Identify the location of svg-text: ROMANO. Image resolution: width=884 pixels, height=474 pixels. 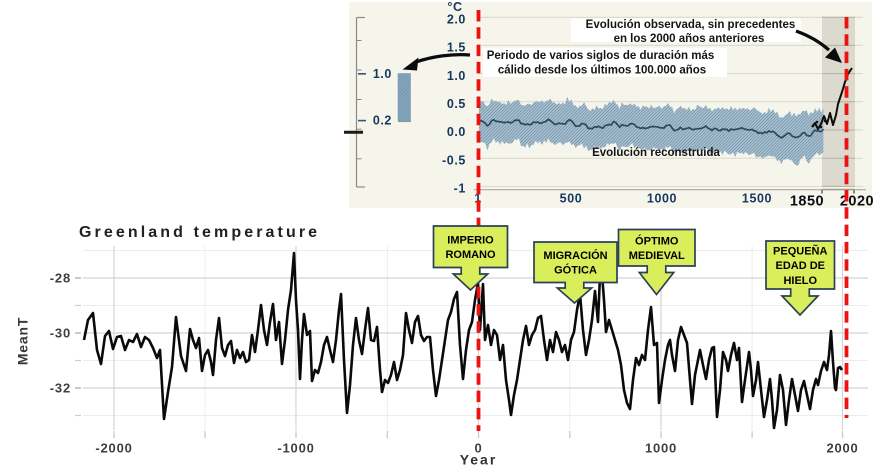
(470, 255).